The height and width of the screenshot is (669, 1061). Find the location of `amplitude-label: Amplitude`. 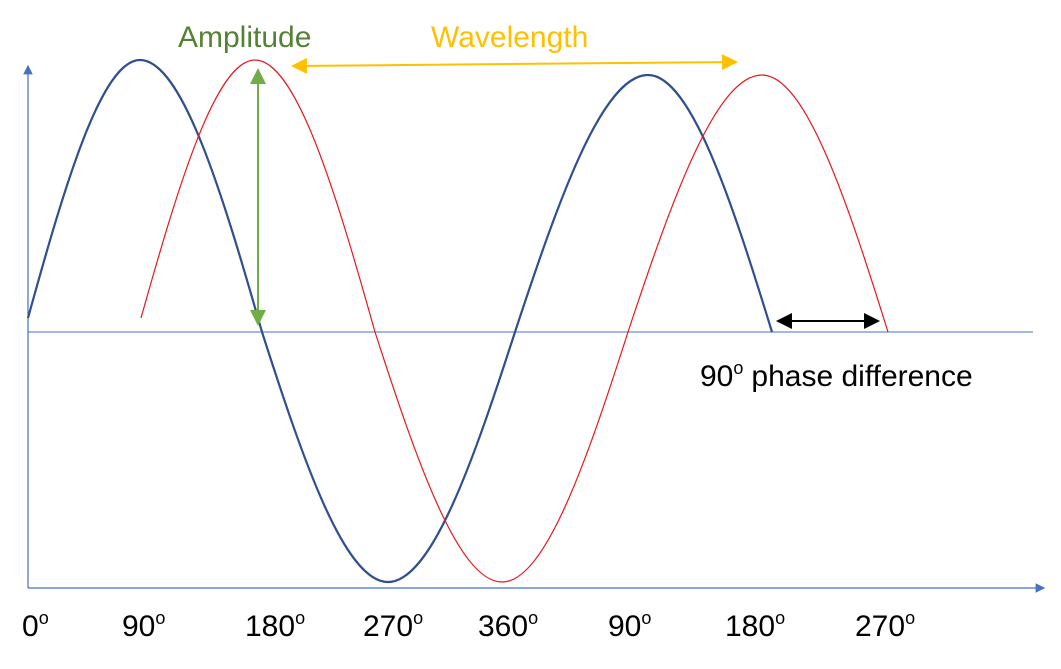

amplitude-label: Amplitude is located at coordinates (244, 37).